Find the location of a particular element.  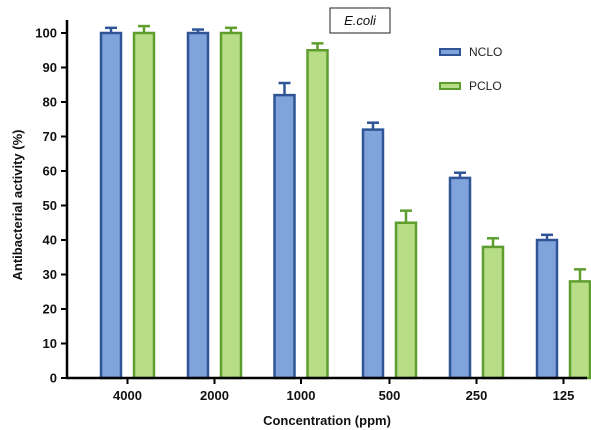

y-tick-label: 40 is located at coordinates (50, 240).